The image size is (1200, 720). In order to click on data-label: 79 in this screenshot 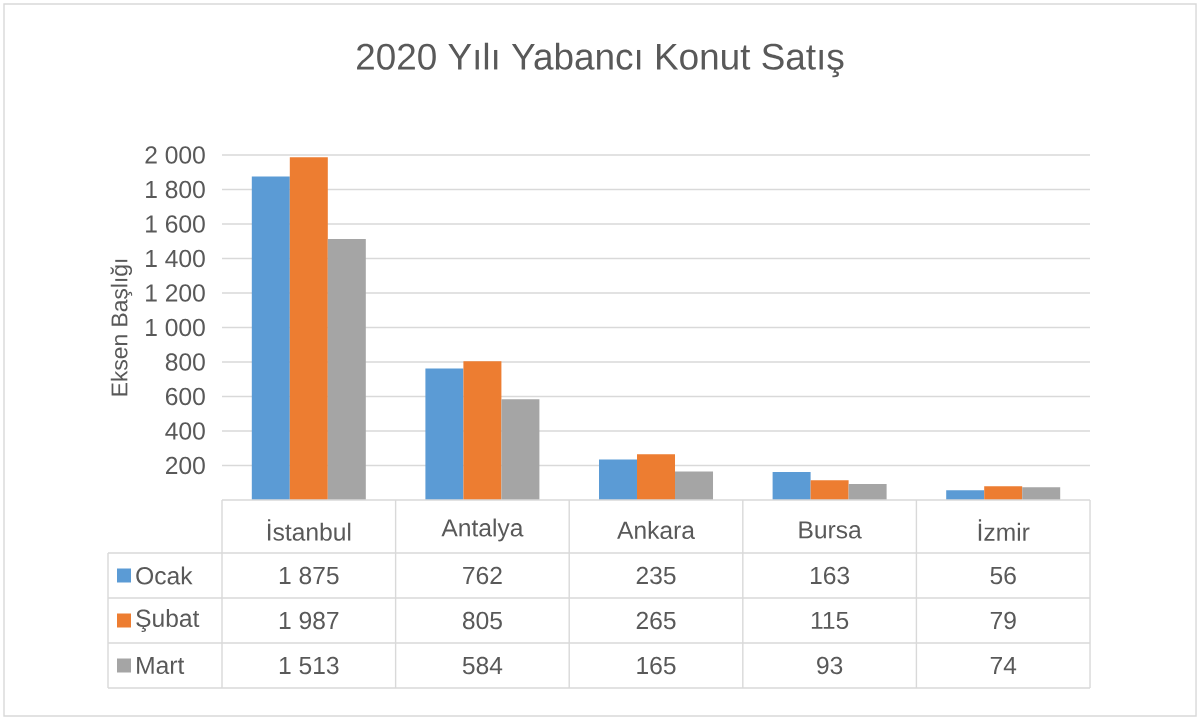, I will do `click(1003, 620)`.